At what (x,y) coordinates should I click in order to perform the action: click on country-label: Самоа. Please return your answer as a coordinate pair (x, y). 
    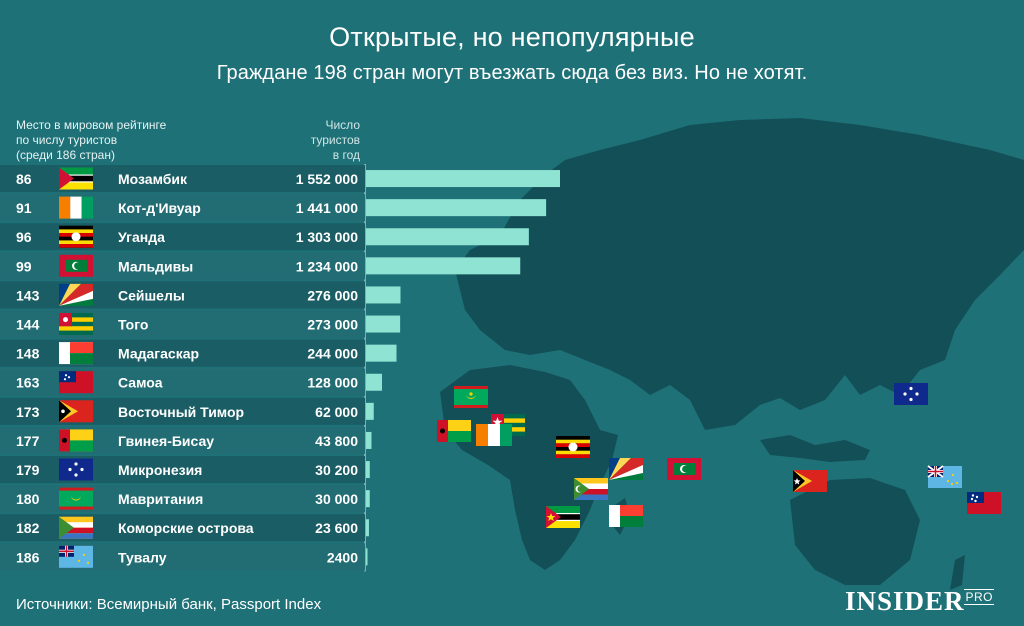
    Looking at the image, I should click on (140, 383).